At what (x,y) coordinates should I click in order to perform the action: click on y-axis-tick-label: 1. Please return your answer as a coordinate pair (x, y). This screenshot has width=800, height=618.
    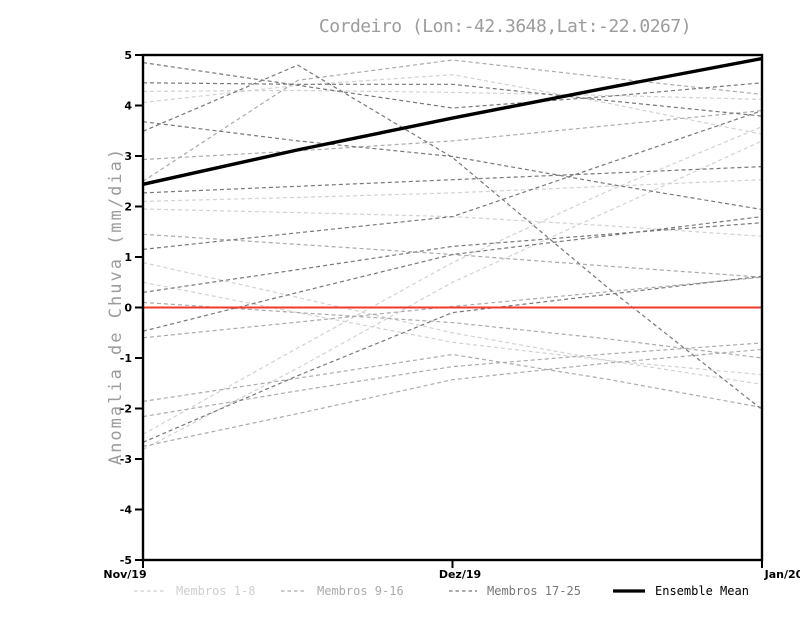
    Looking at the image, I should click on (128, 257).